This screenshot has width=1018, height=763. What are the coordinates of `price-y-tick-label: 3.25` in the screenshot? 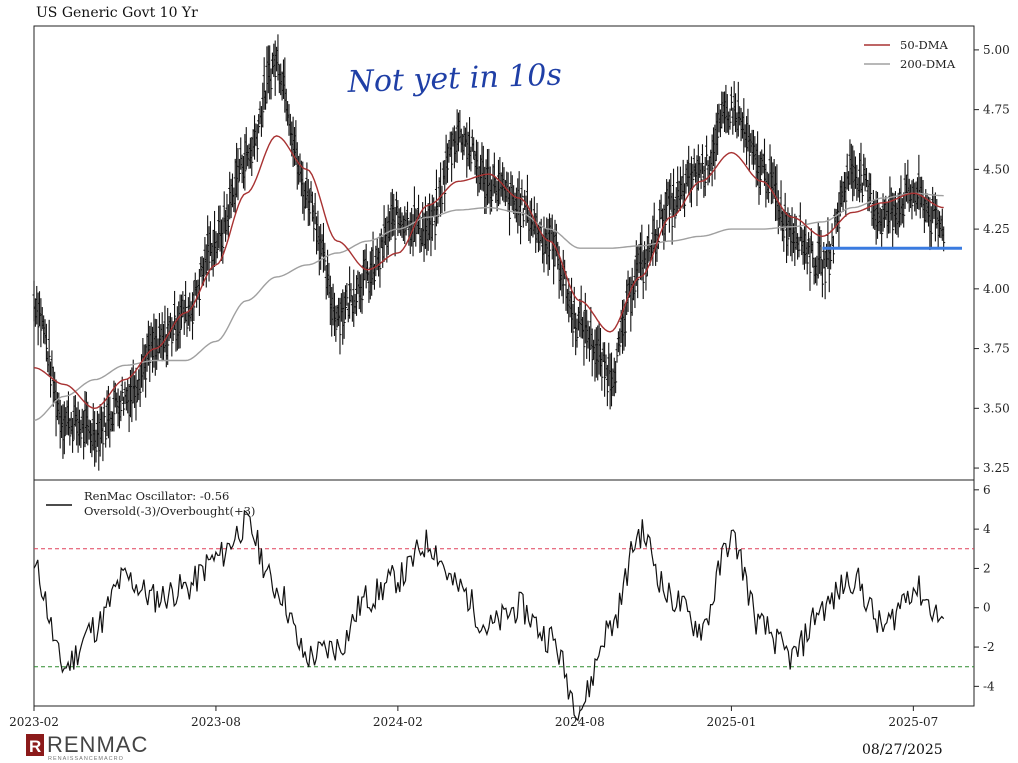 It's located at (996, 468).